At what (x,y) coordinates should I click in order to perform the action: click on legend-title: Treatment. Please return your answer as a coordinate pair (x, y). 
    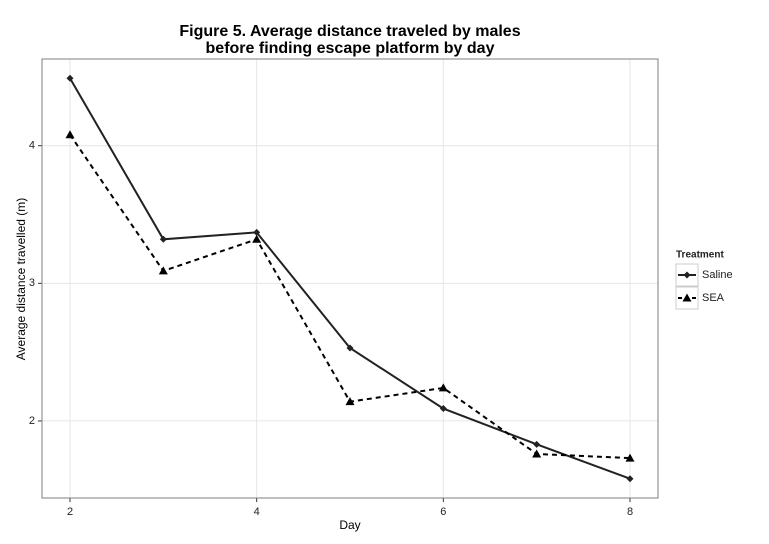
    Looking at the image, I should click on (700, 255).